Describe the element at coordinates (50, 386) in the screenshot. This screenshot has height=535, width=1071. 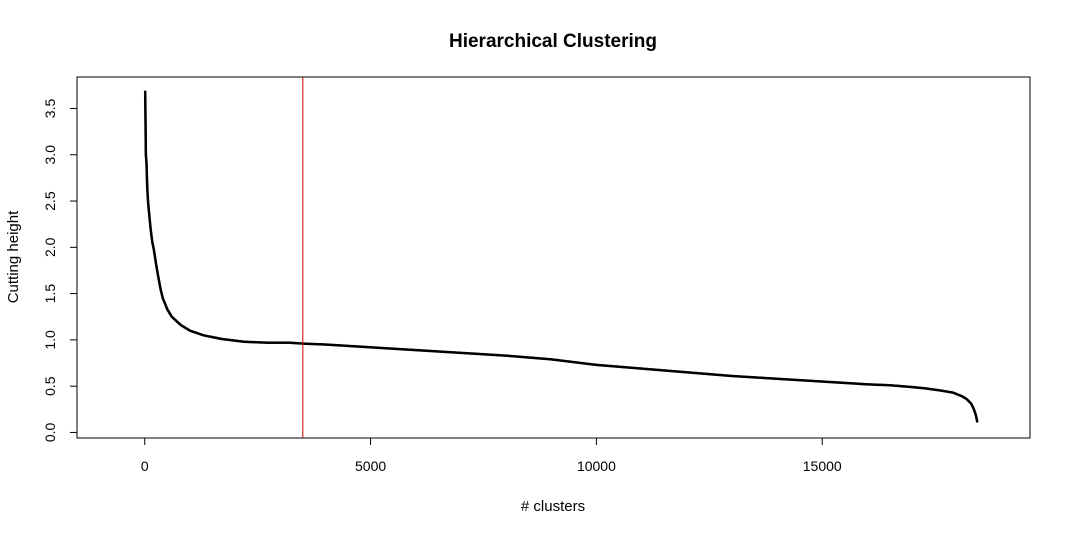
I see `y-tick-label: 0.5` at that location.